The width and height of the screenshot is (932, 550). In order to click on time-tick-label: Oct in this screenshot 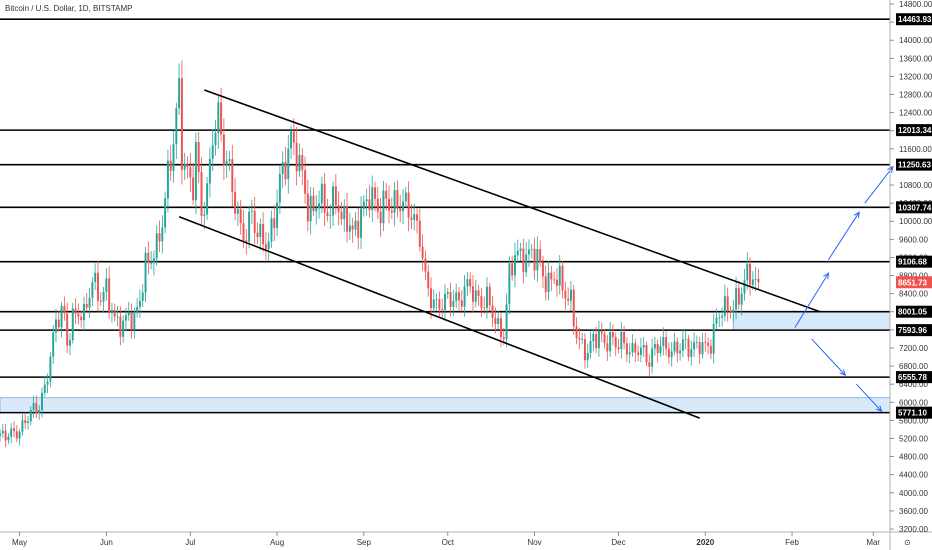, I will do `click(448, 542)`.